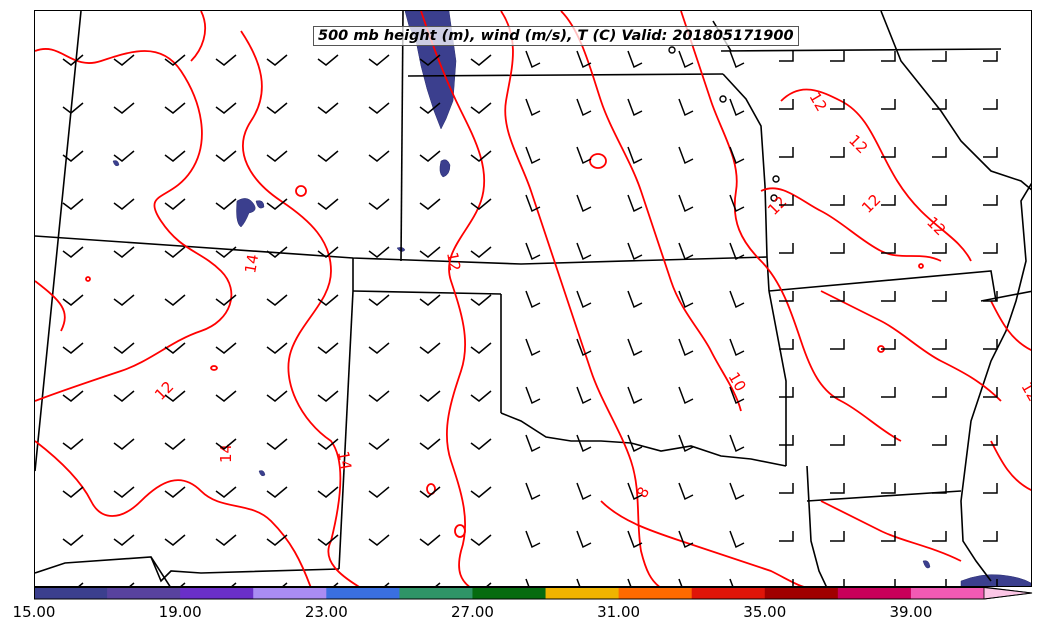 This screenshot has height=633, width=1041. What do you see at coordinates (911, 612) in the screenshot?
I see `colorbar-tick-label: 39.00` at bounding box center [911, 612].